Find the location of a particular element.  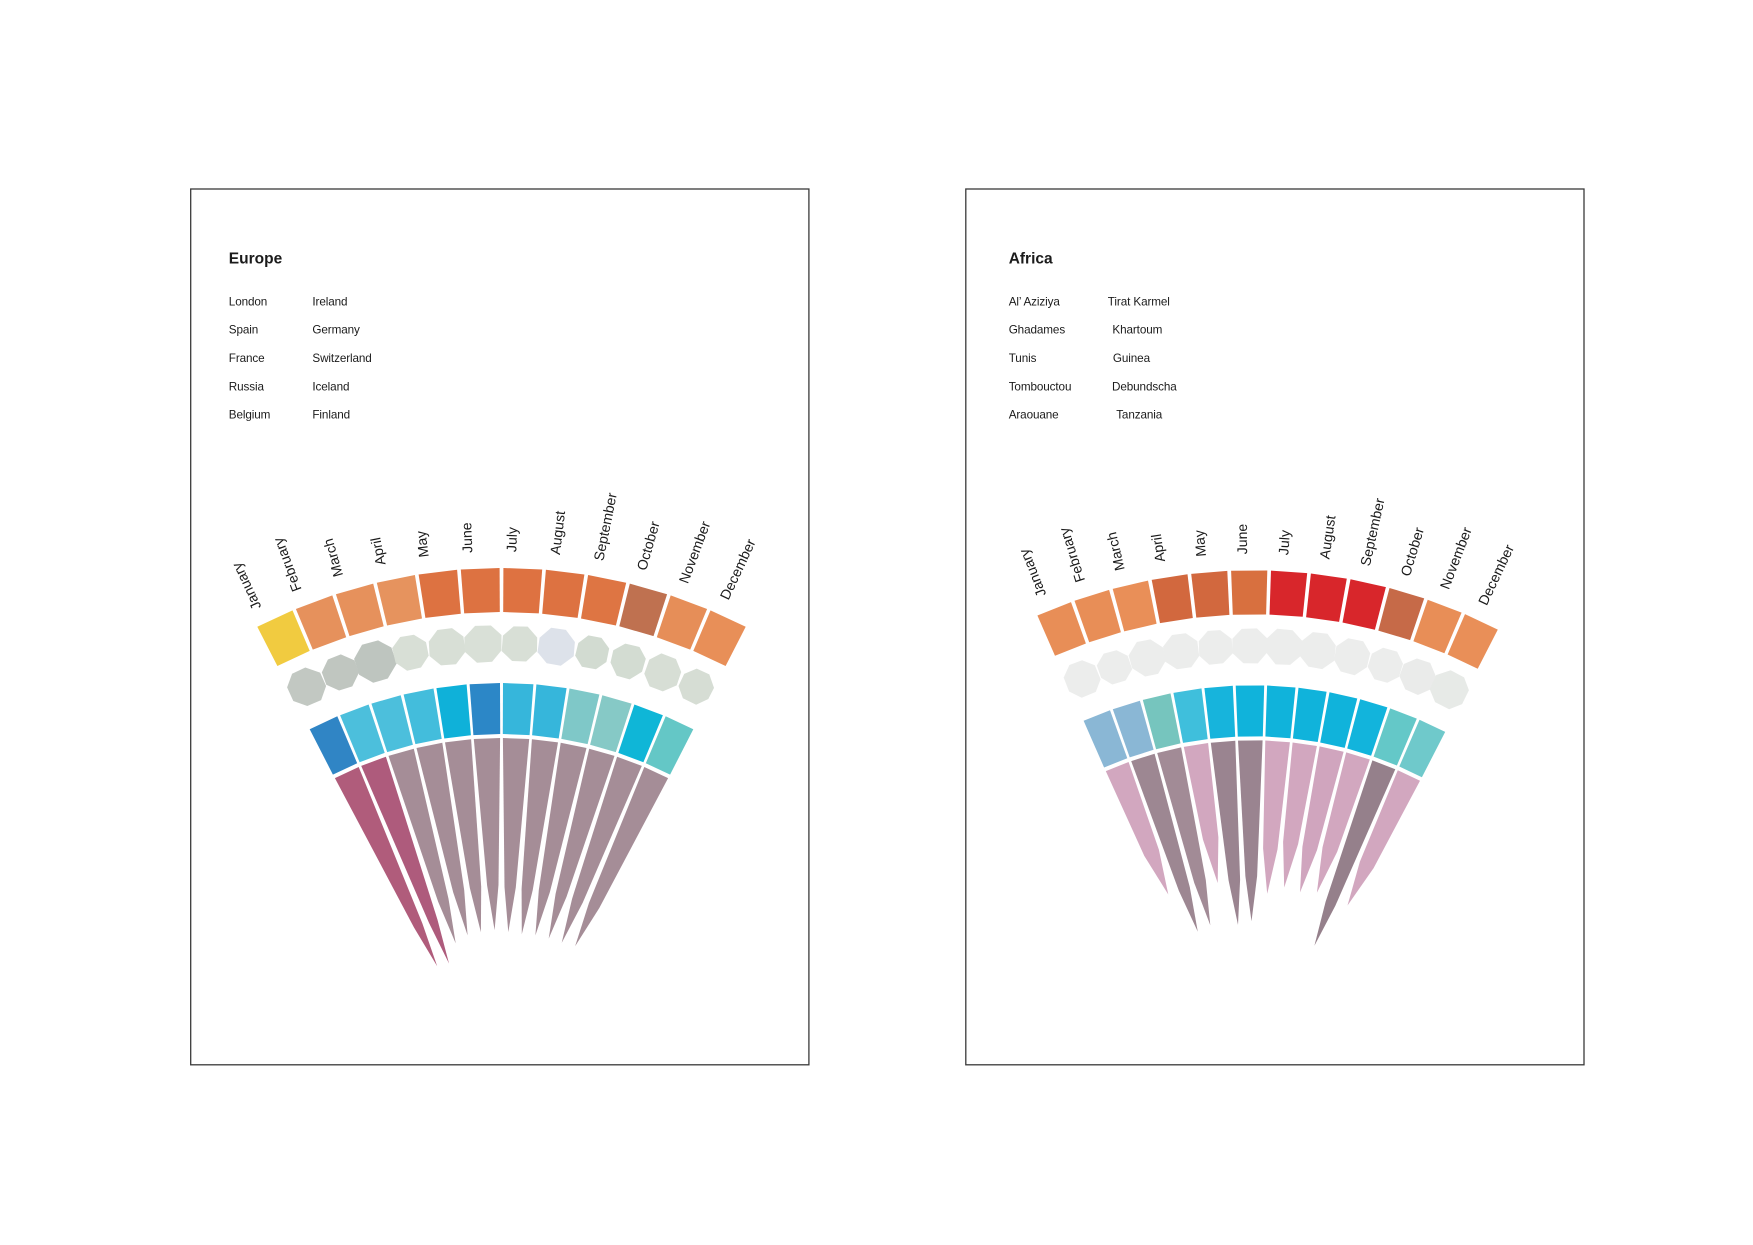

svg-text: Russia is located at coordinates (247, 386).